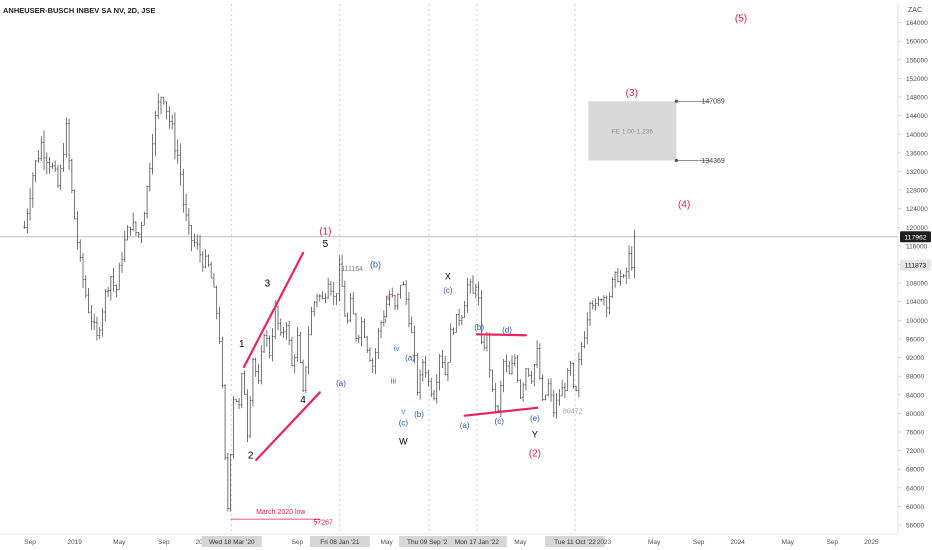  I want to click on wave-label: 147089, so click(712, 102).